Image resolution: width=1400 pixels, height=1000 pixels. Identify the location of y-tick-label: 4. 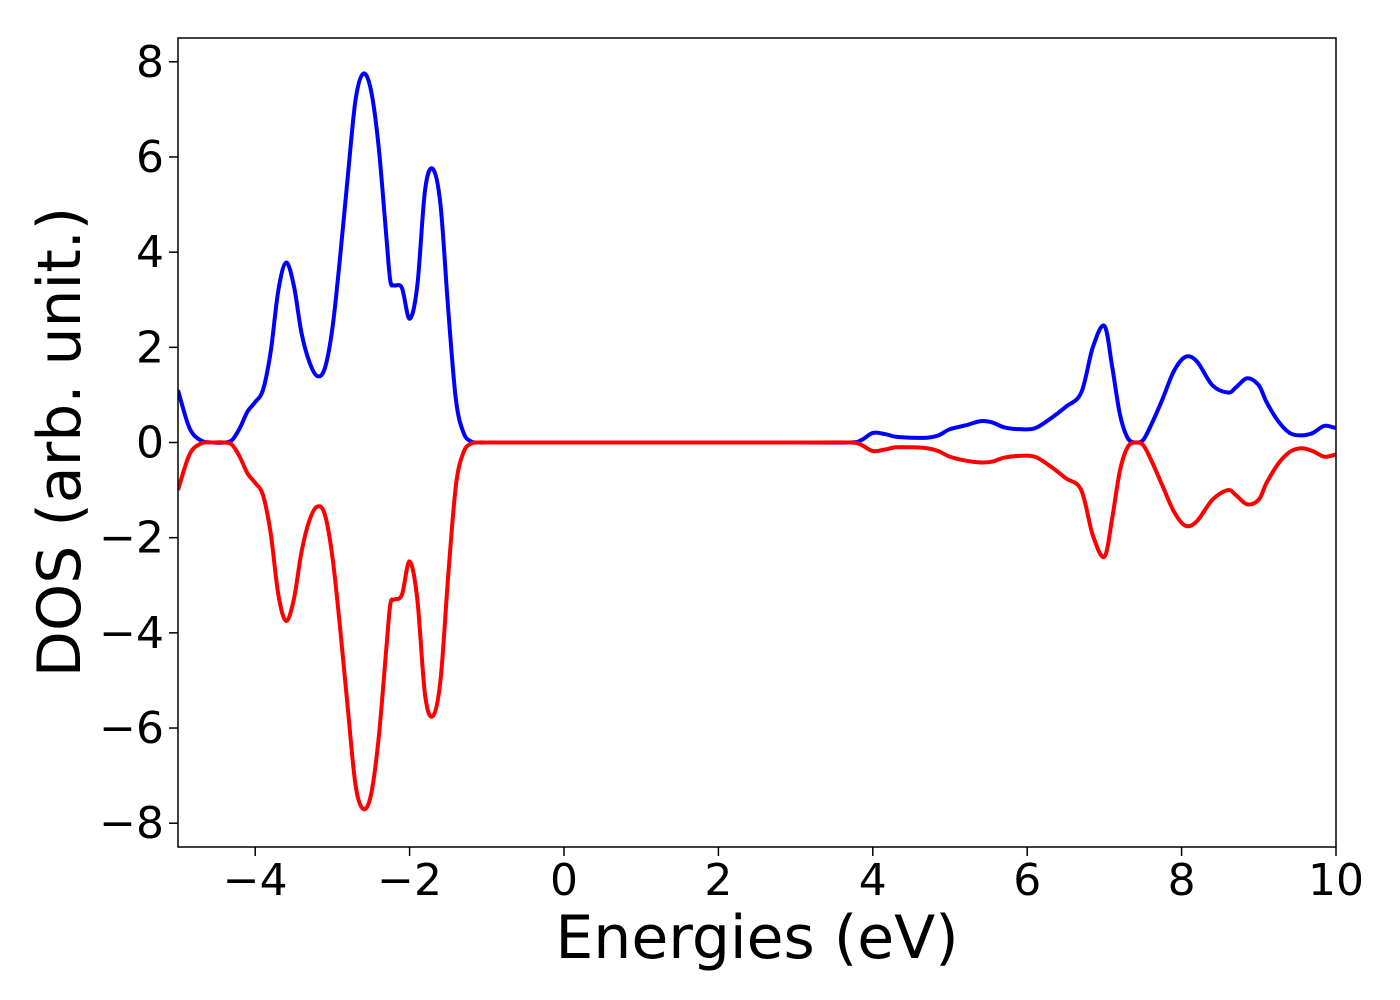
(150, 252).